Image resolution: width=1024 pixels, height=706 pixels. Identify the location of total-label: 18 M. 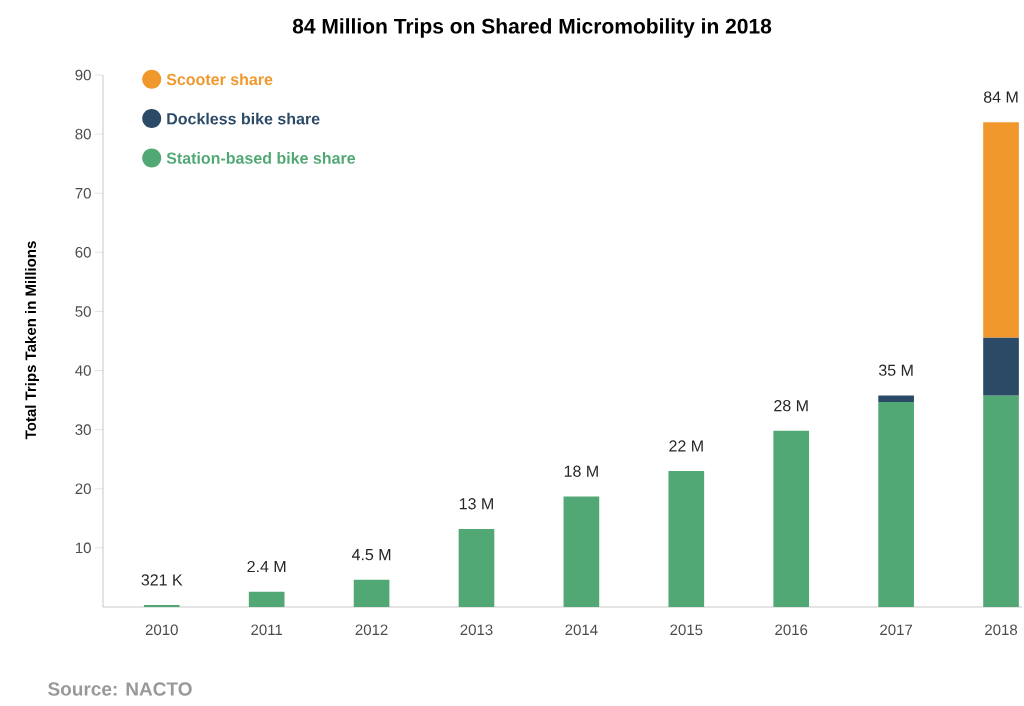
(581, 471).